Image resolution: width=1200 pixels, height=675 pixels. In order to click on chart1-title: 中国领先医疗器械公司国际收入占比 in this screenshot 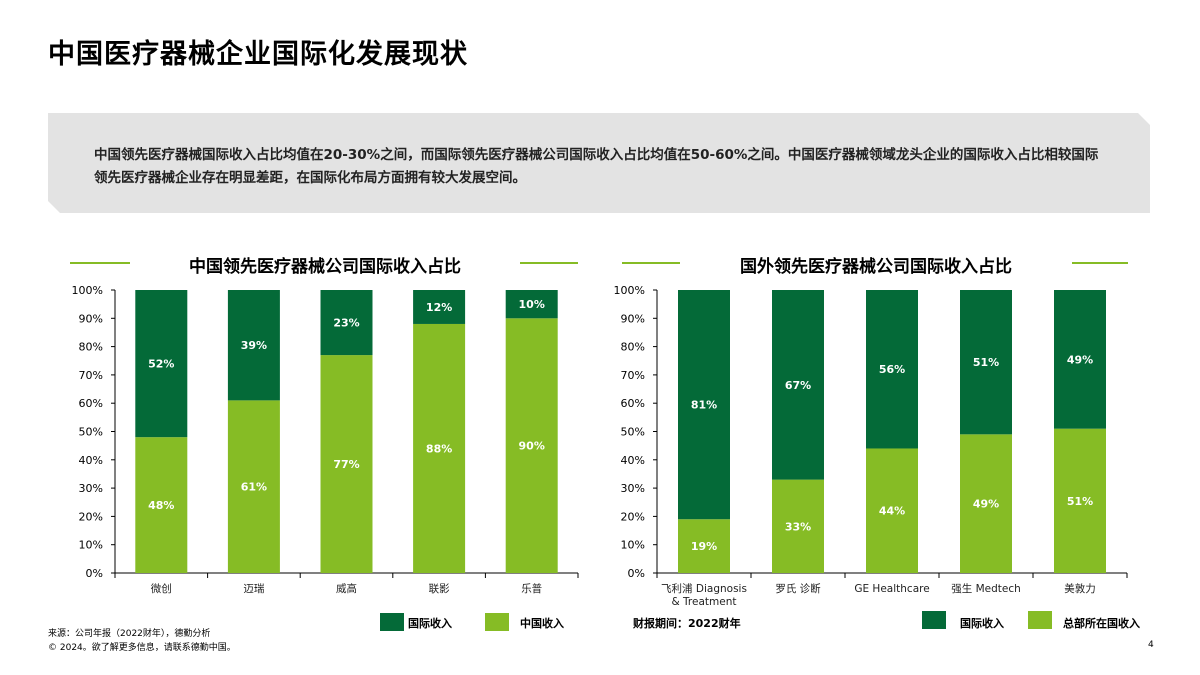, I will do `click(325, 267)`.